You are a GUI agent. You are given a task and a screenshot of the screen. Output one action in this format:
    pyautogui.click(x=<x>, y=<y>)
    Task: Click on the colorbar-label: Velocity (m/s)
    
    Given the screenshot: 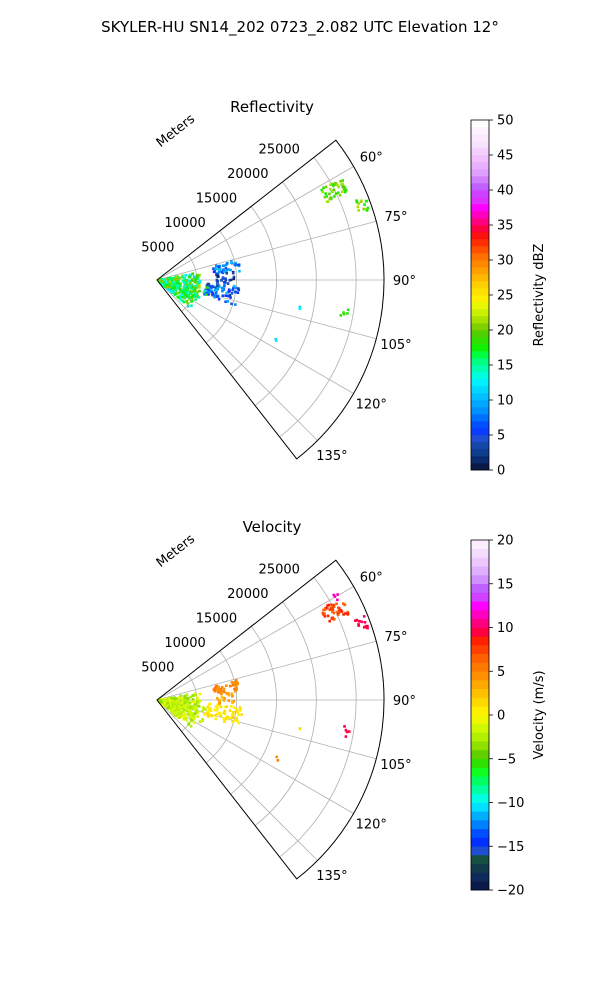 What is the action you would take?
    pyautogui.click(x=539, y=714)
    